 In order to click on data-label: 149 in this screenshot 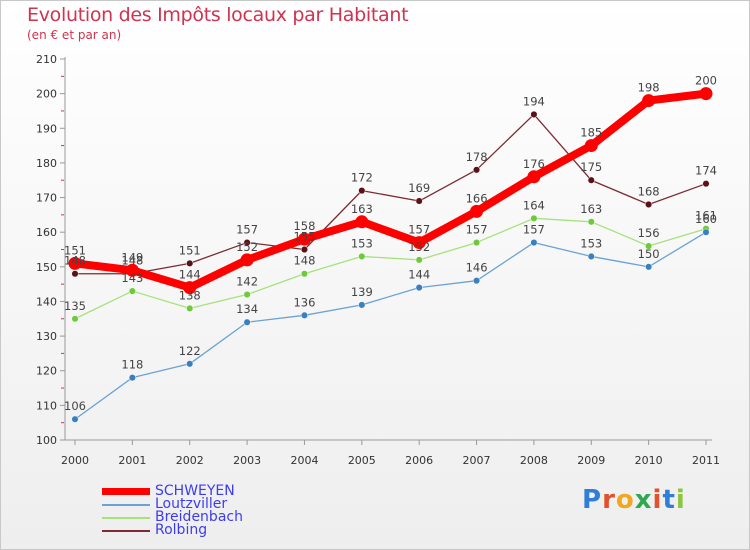, I will do `click(132, 257)`.